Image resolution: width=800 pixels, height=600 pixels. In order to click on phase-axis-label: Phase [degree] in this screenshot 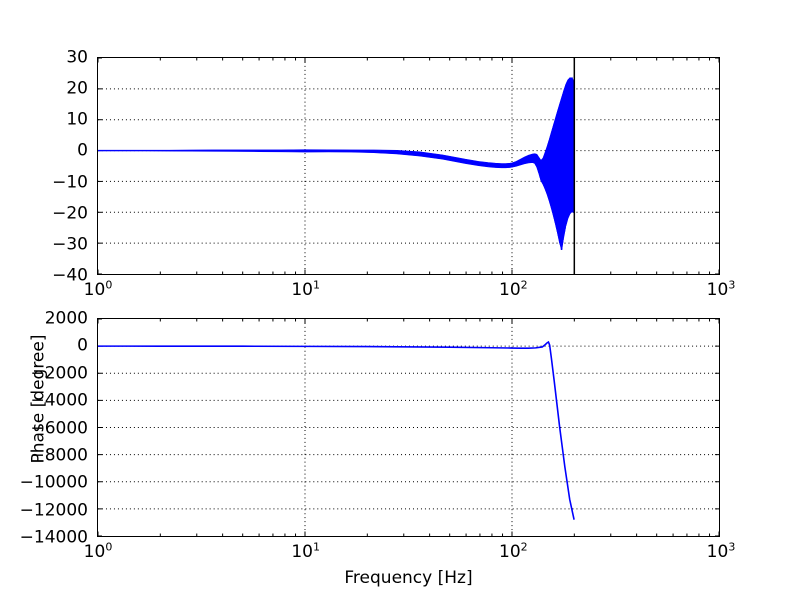, I will do `click(38, 399)`.